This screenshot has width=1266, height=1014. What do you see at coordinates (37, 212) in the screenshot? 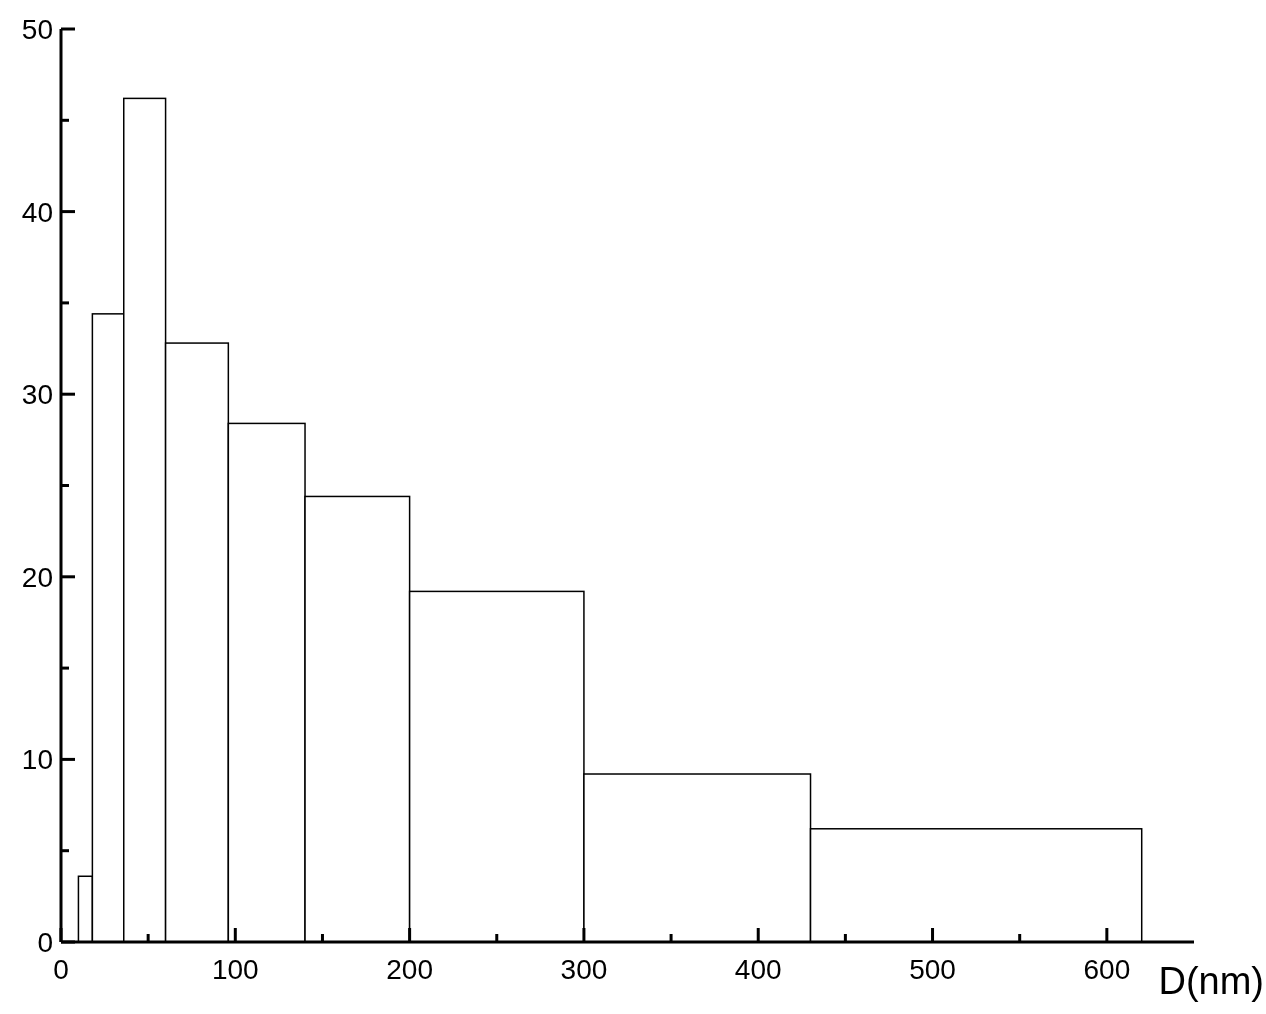
I see `y-tick-label: 40` at bounding box center [37, 212].